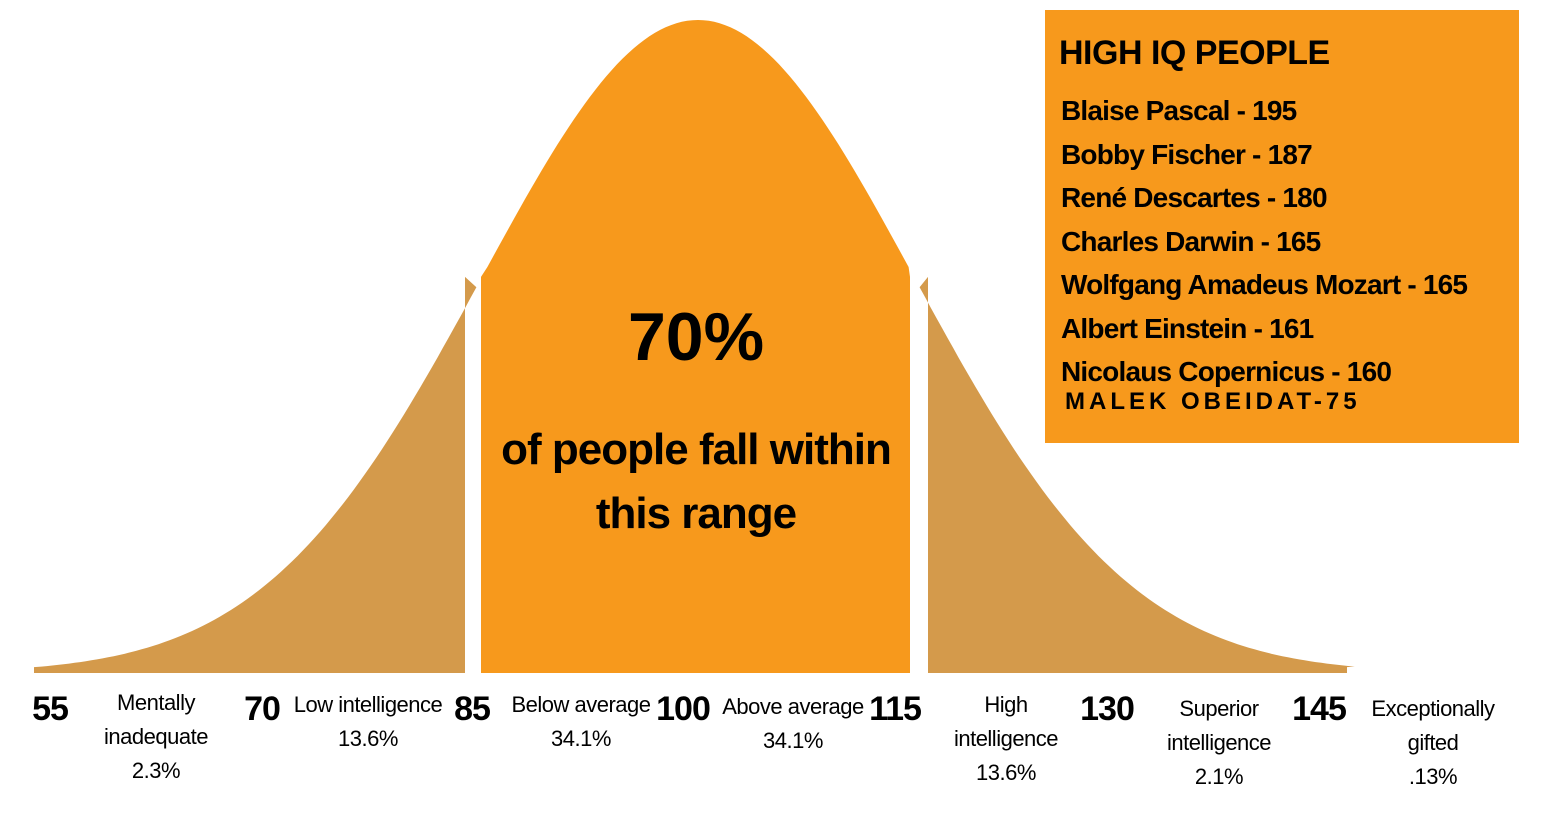 This screenshot has height=815, width=1564. What do you see at coordinates (1187, 154) in the screenshot?
I see `high-iq-person: Bobby Fischer - 187` at bounding box center [1187, 154].